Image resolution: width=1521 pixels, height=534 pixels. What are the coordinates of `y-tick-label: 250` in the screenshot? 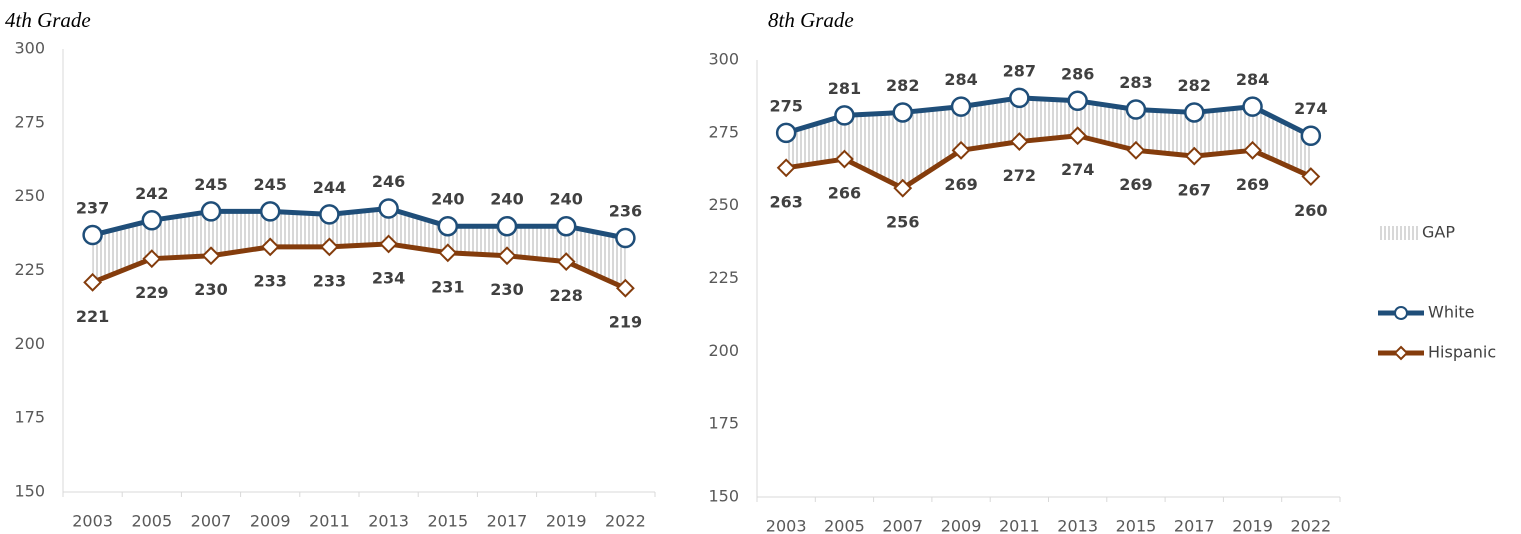 It's located at (723, 204).